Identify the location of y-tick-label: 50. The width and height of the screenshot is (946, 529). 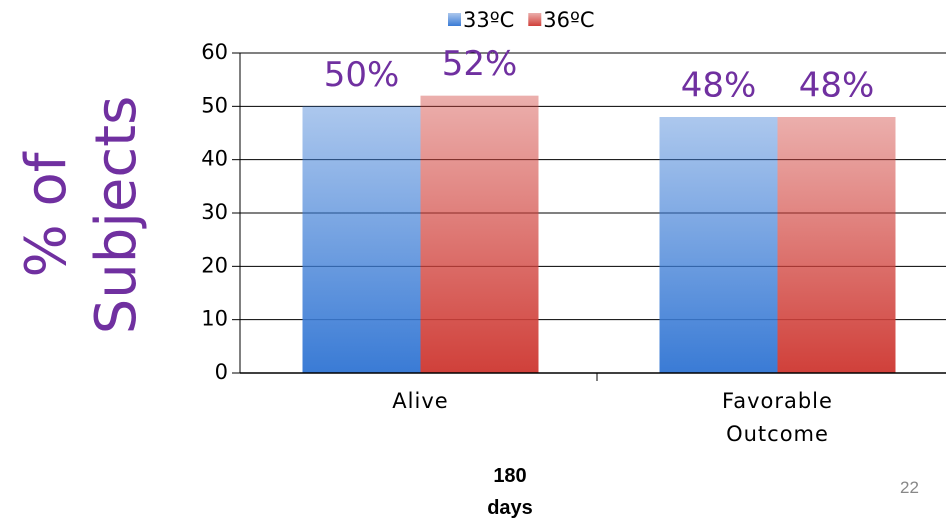
(214, 105).